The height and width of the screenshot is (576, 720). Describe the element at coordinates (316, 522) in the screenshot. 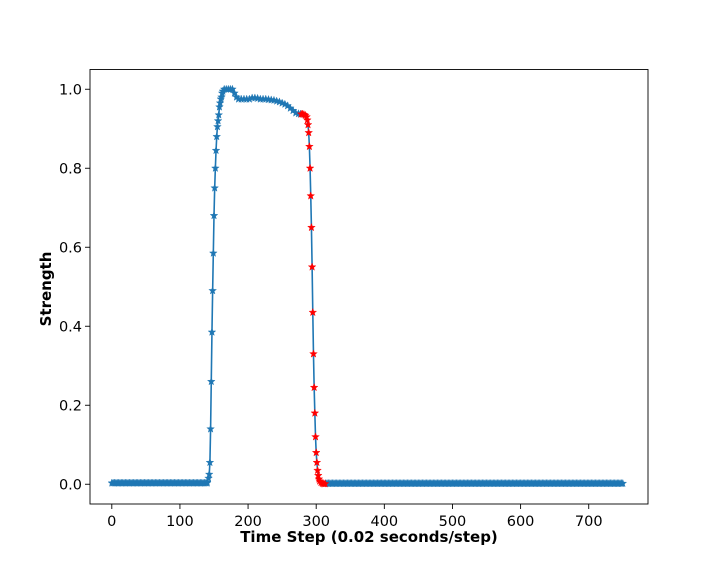

I see `x-tick-label: 300` at that location.